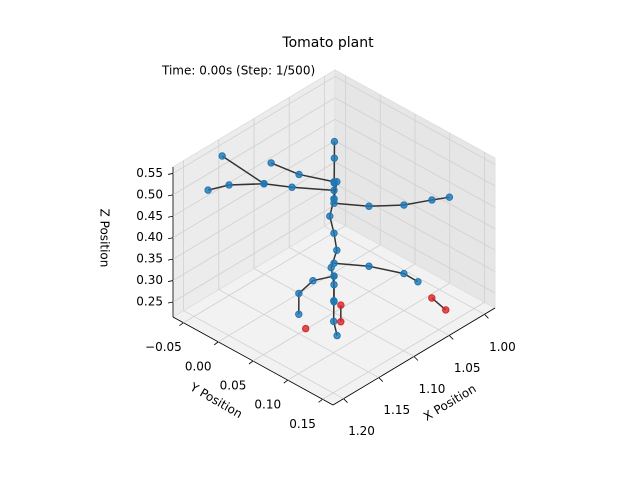  I want to click on y-tick-label: 0.10, so click(267, 405).